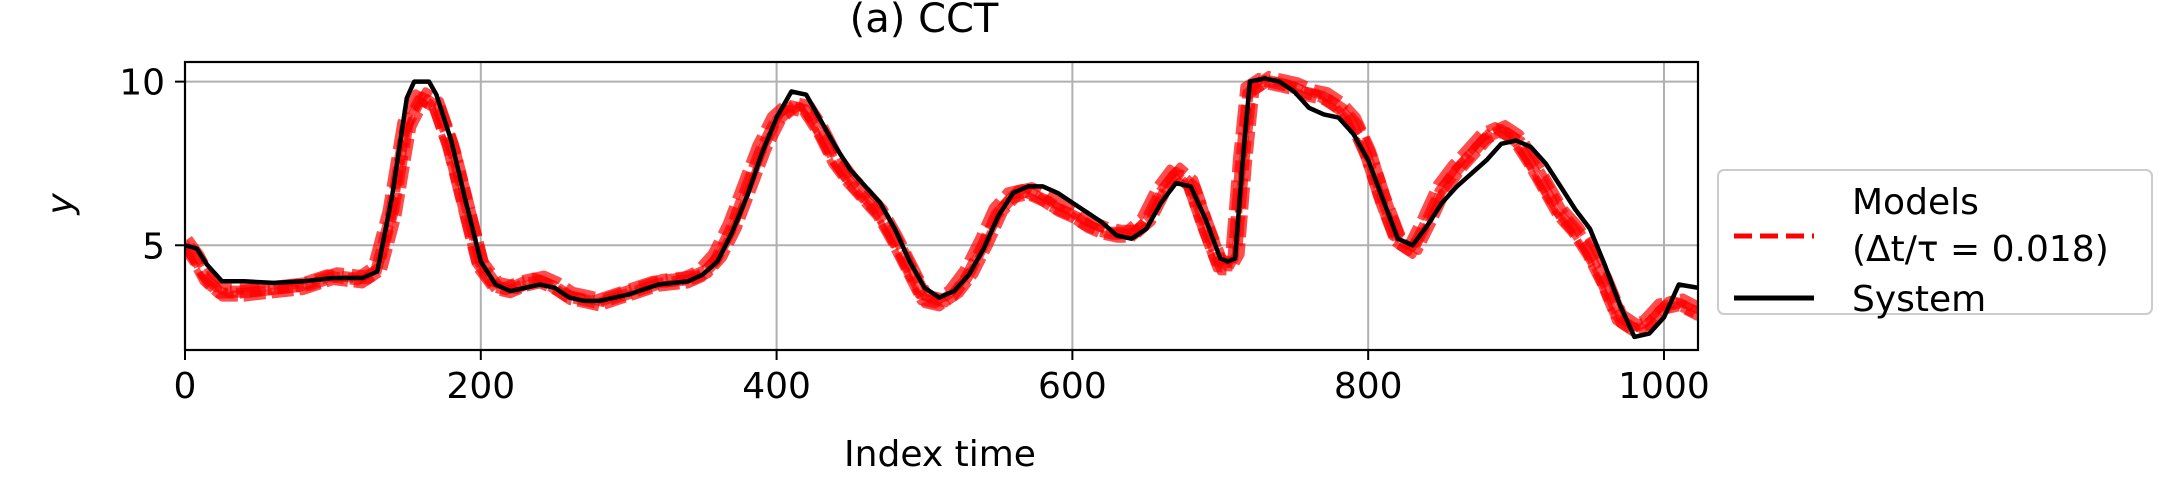  I want to click on y-tick-label: 5, so click(153, 246).